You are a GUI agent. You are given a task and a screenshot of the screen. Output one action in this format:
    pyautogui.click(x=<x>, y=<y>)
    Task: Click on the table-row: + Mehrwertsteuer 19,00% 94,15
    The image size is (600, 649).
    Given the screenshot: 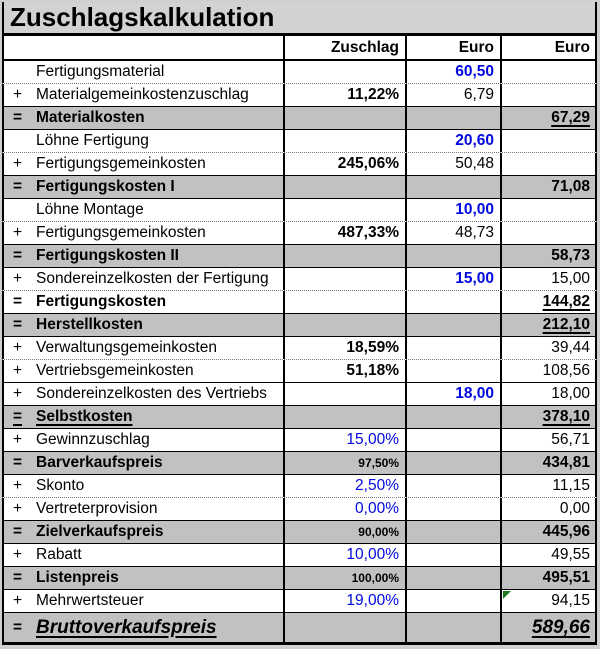 What is the action you would take?
    pyautogui.click(x=299, y=601)
    